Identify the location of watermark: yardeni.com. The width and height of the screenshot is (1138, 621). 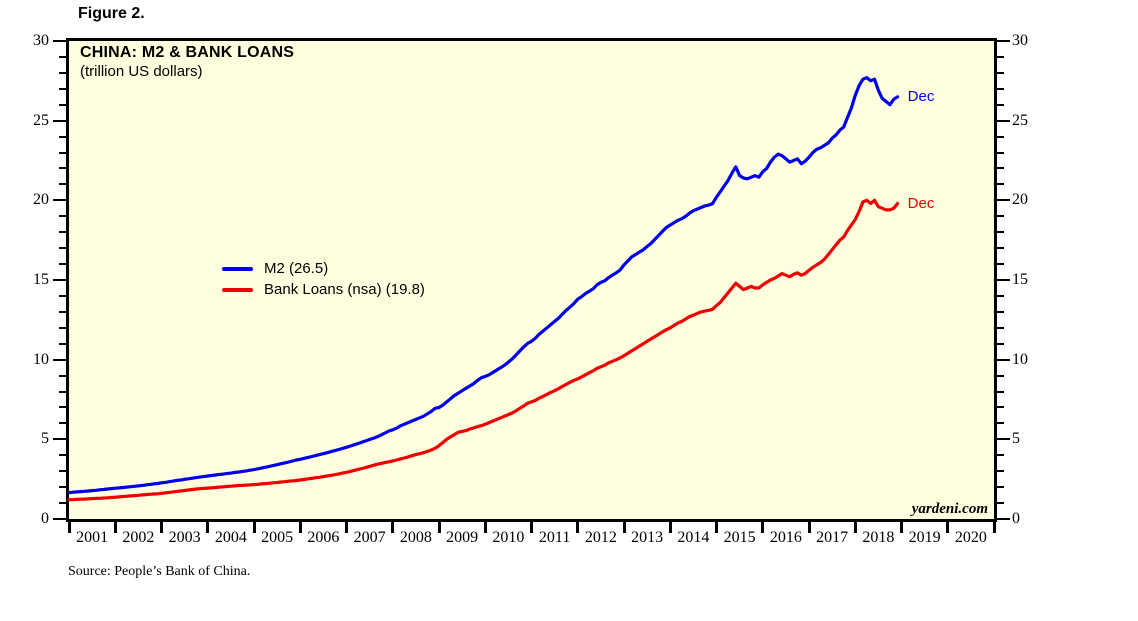
(949, 509).